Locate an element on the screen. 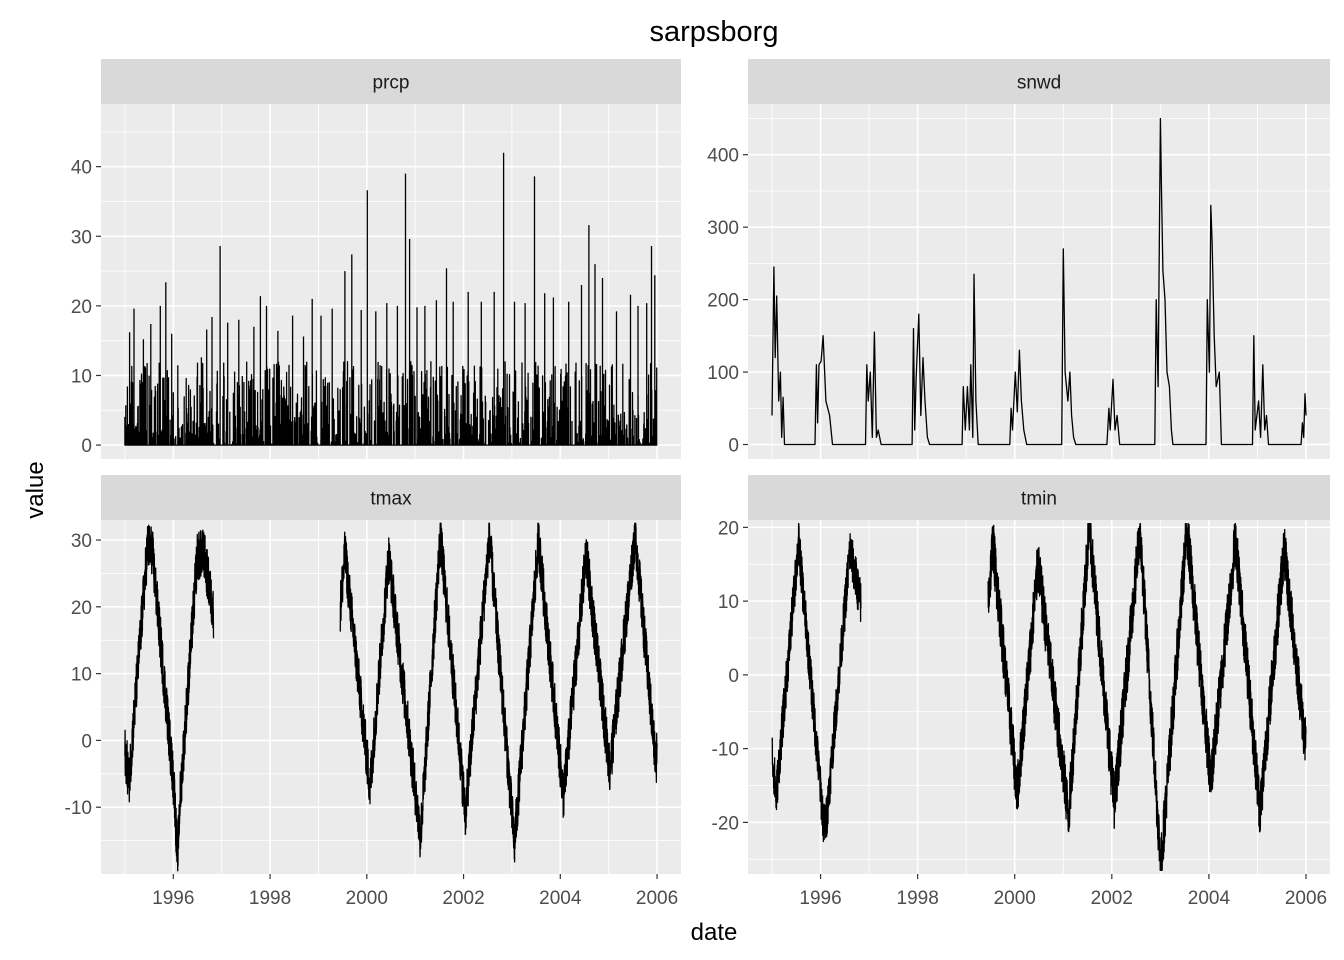 The image size is (1344, 960). strip-prcp is located at coordinates (391, 81).